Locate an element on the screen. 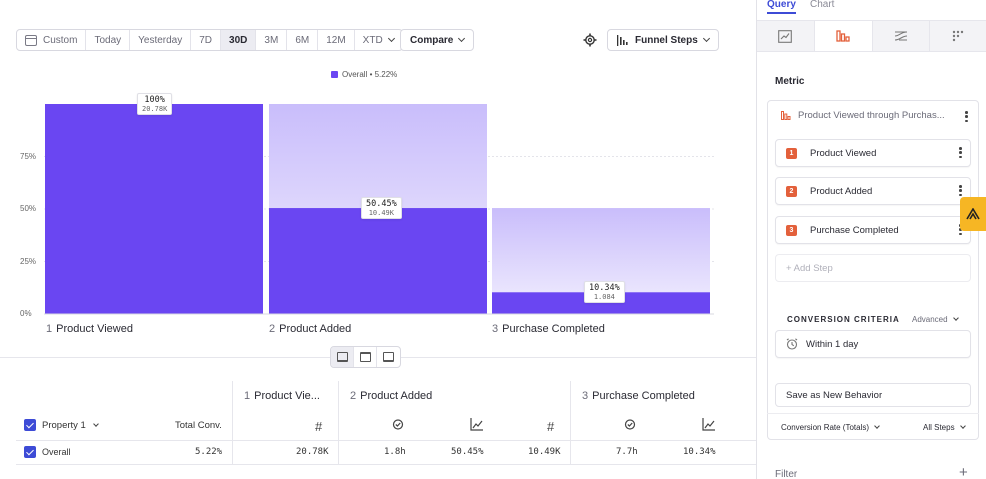 This screenshot has height=479, width=986. step-number: 1 is located at coordinates (49, 329).